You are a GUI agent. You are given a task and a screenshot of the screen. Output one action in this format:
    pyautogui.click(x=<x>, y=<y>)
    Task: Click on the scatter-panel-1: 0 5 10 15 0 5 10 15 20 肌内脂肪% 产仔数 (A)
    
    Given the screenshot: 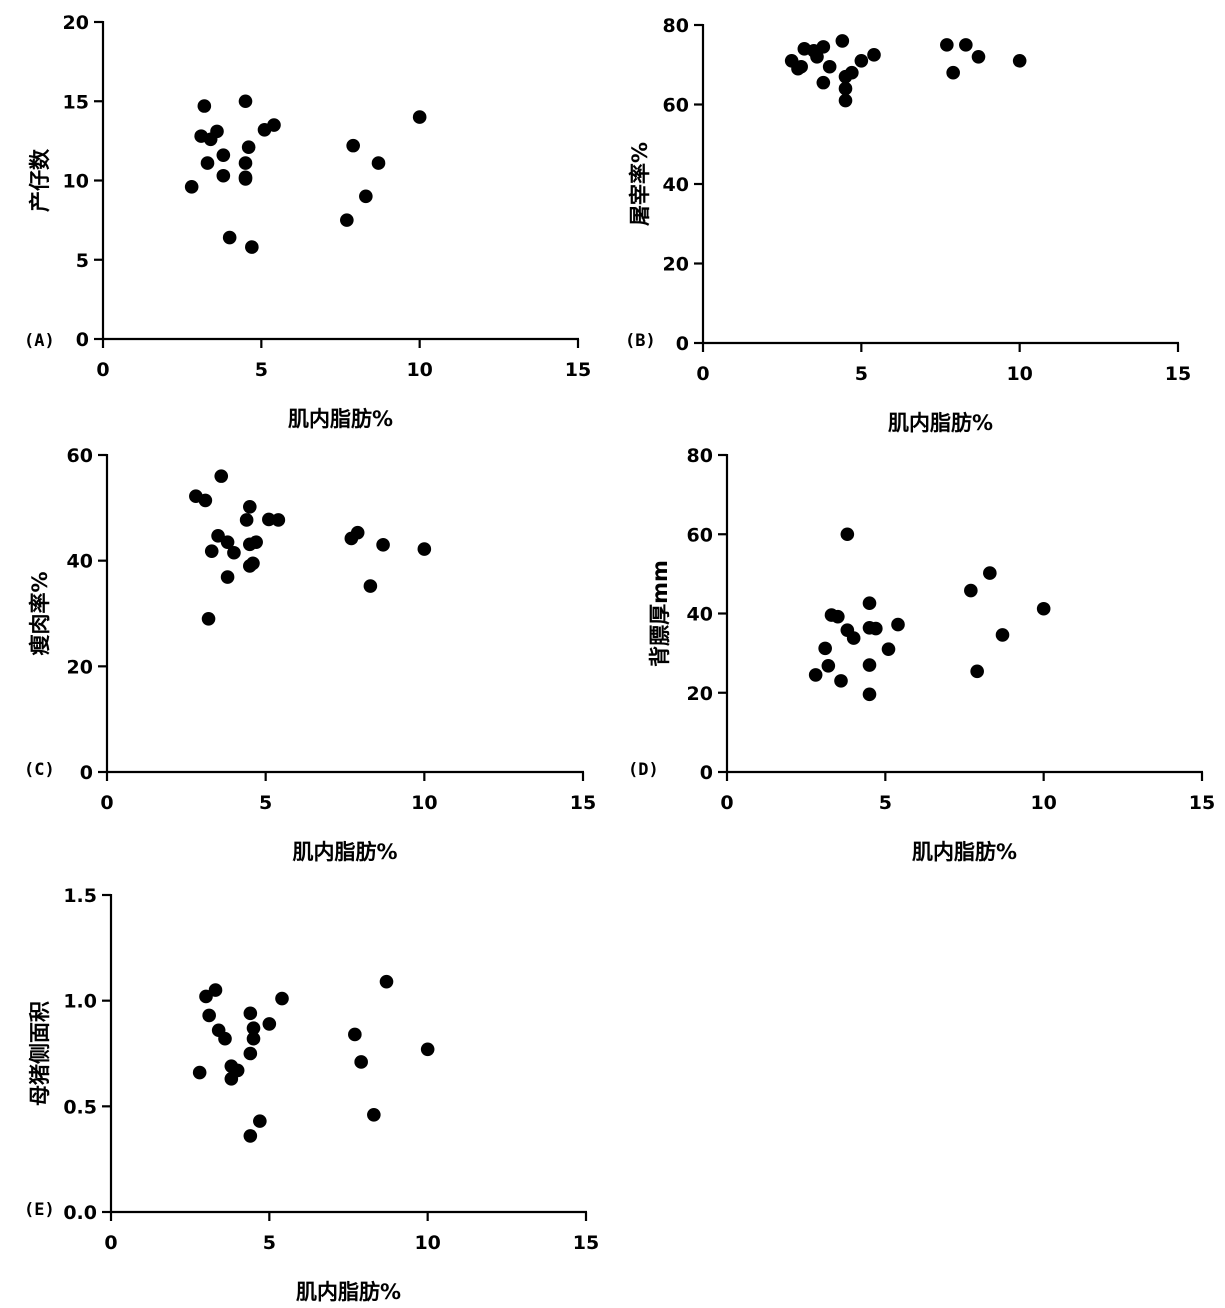 What is the action you would take?
    pyautogui.click(x=307, y=221)
    